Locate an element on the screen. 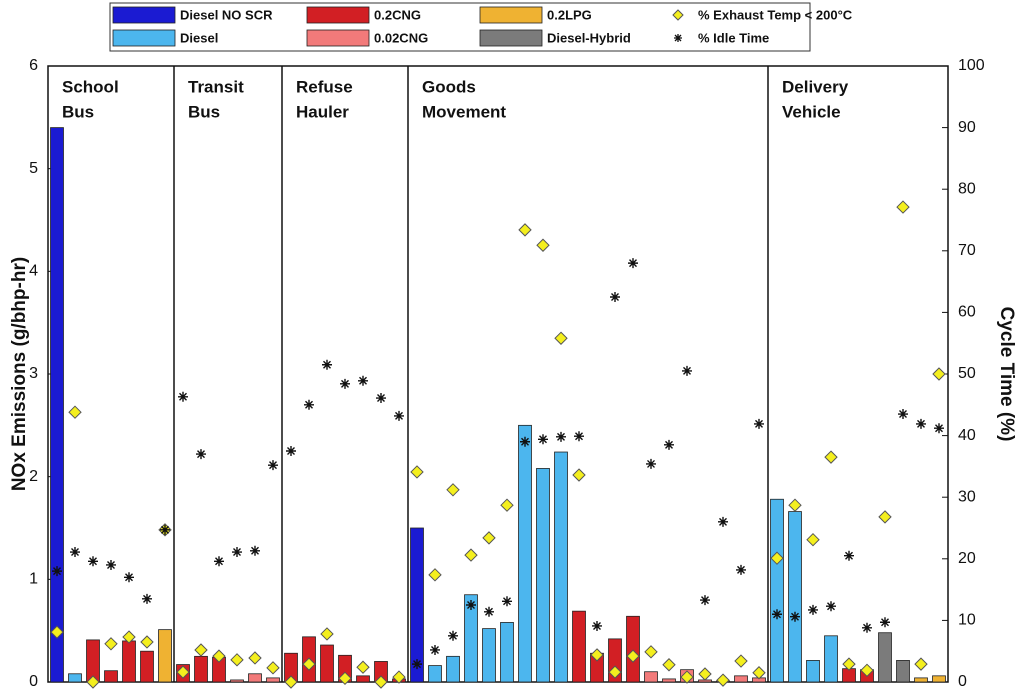 This screenshot has width=1022, height=696. group-label: School is located at coordinates (90, 86).